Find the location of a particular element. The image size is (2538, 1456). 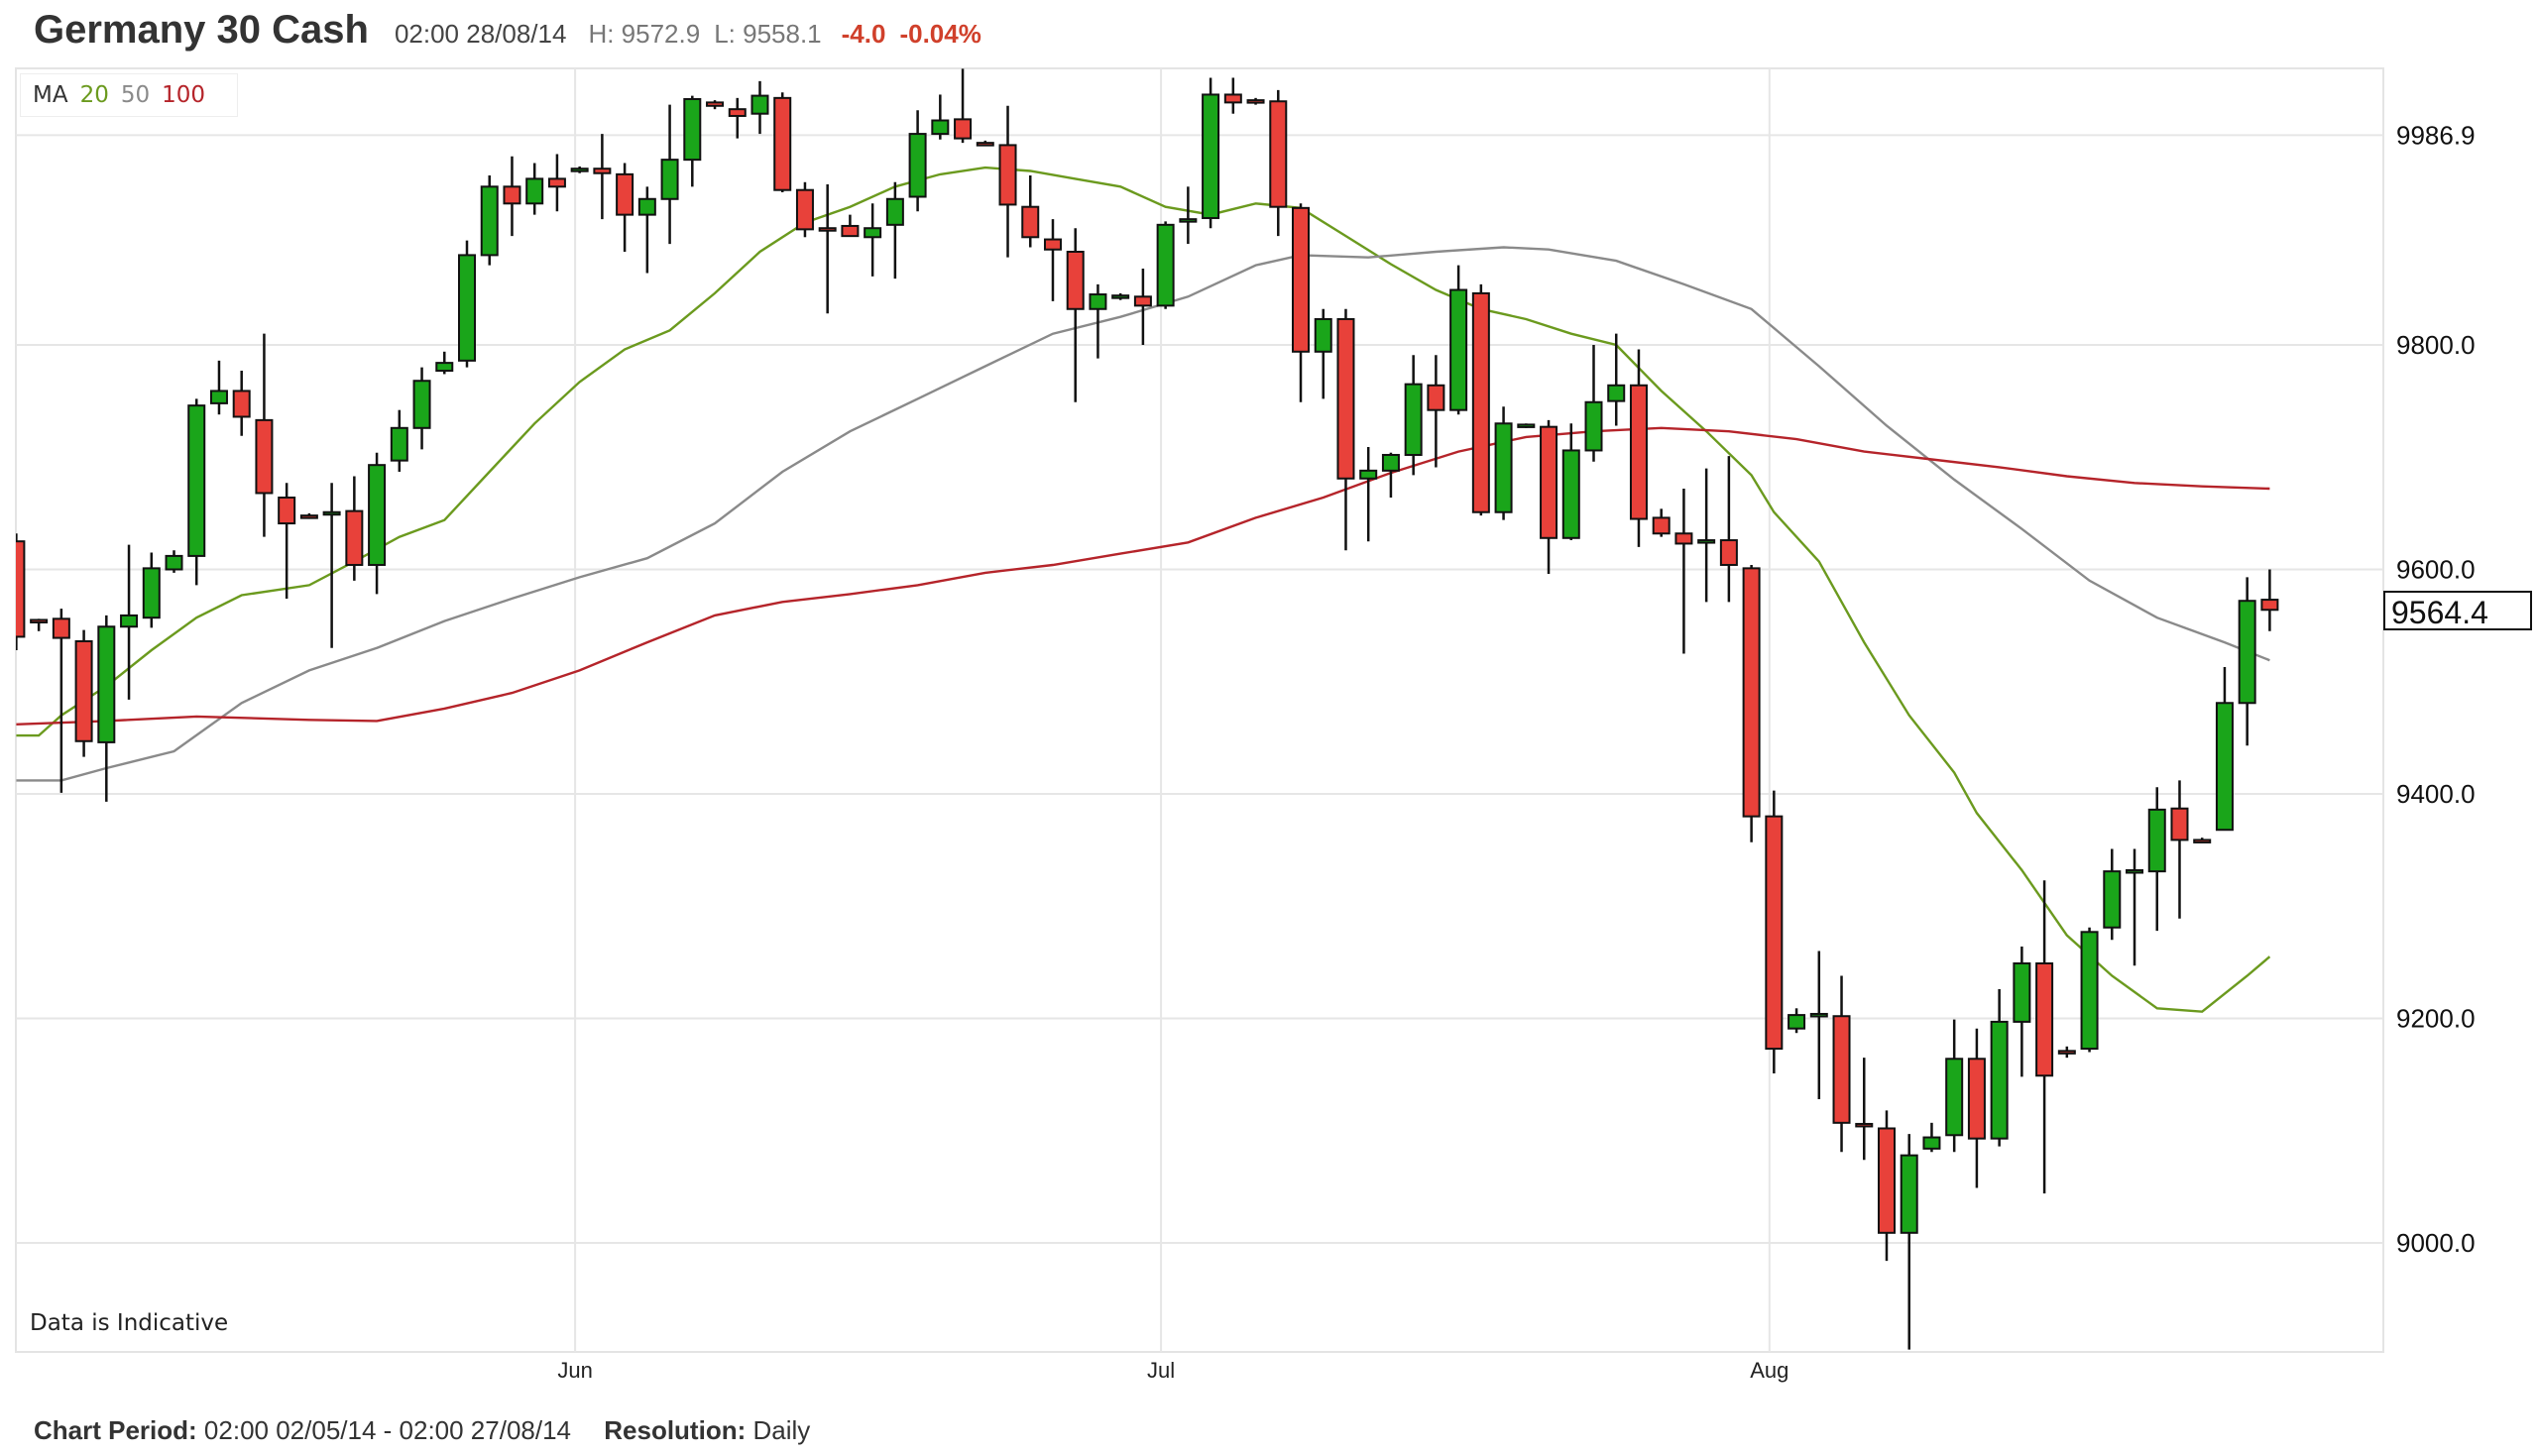

x-tick-label: Aug is located at coordinates (1769, 1370).